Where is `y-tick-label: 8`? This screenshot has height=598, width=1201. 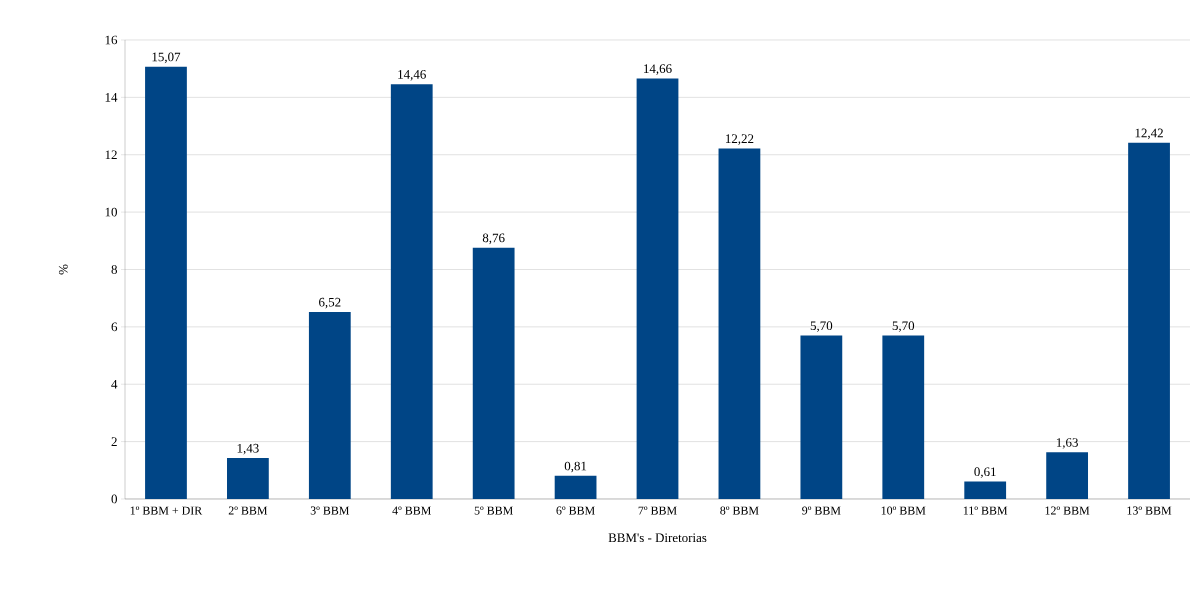 y-tick-label: 8 is located at coordinates (114, 269).